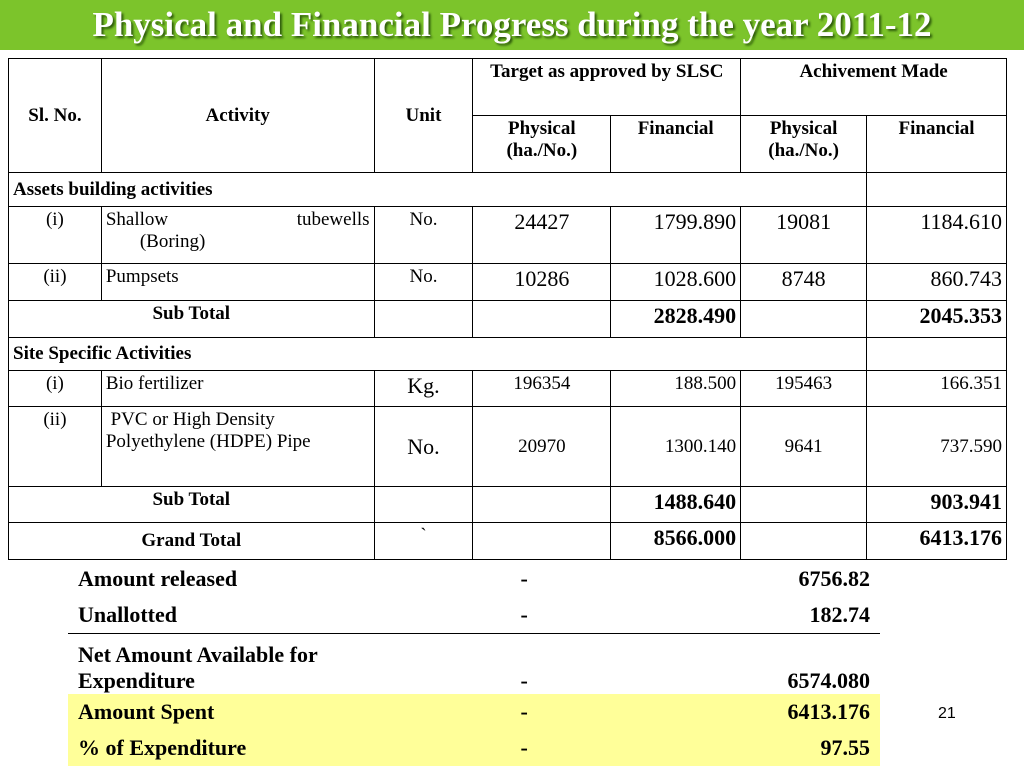 This screenshot has height=768, width=1024. I want to click on header-sl-no: Sl. No., so click(55, 115).